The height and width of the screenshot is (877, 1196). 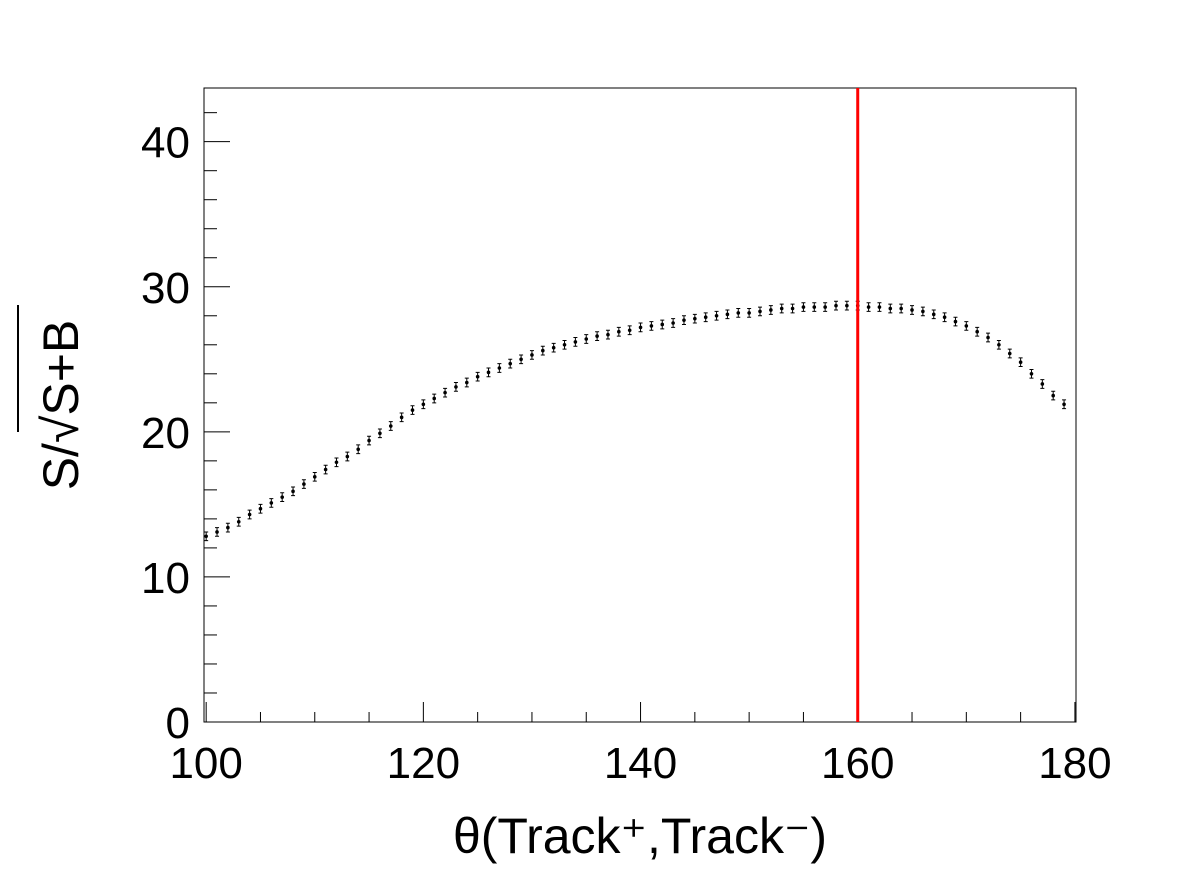 I want to click on y-tick-label: 0, so click(x=178, y=723).